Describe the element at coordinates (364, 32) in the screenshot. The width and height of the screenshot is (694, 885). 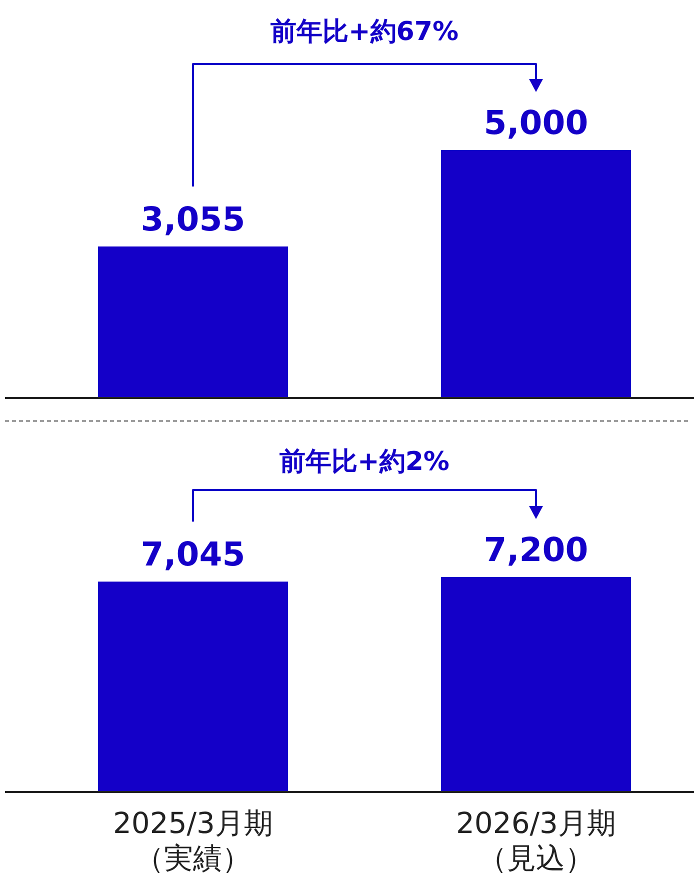
I see `text: 前年比+約67%` at that location.